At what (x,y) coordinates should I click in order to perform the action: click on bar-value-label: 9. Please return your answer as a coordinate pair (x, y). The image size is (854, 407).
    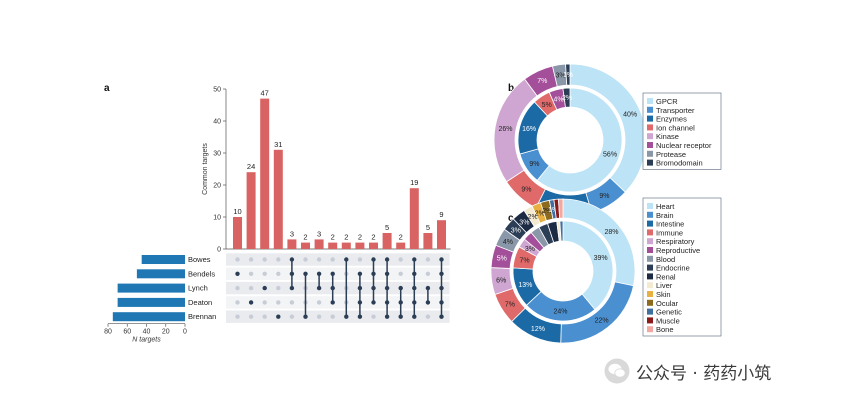
    Looking at the image, I should click on (441, 214).